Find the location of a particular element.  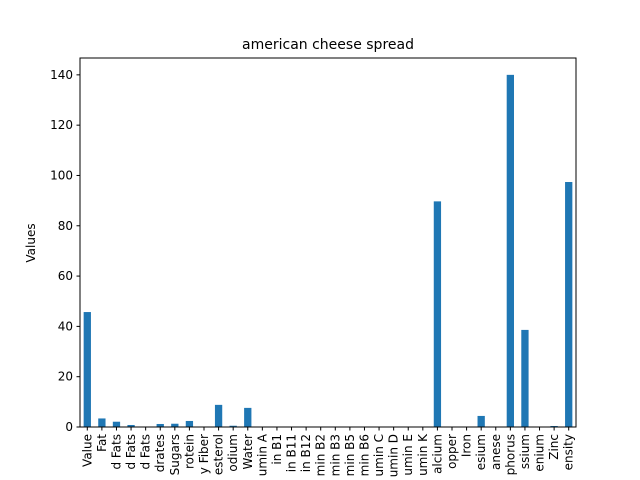

x-tick-label-2: d Fats is located at coordinates (116, 452).